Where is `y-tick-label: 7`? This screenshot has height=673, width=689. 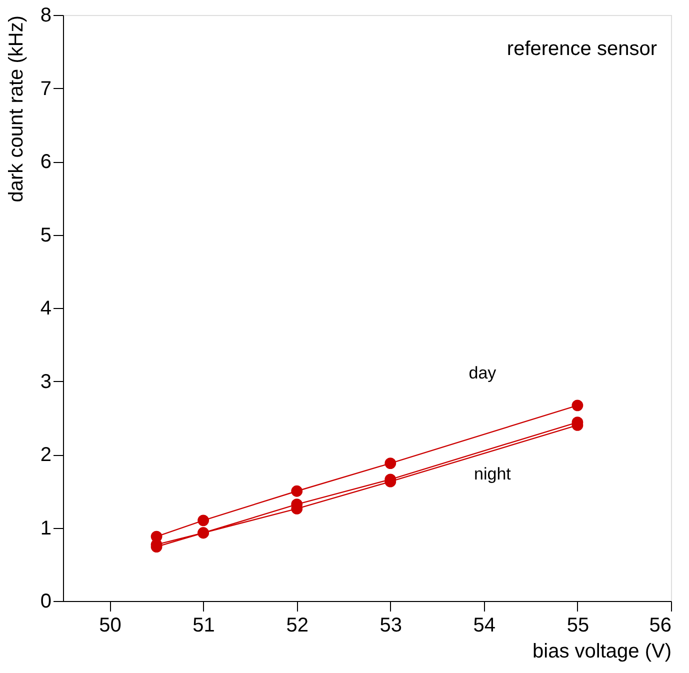
y-tick-label: 7 is located at coordinates (46, 89).